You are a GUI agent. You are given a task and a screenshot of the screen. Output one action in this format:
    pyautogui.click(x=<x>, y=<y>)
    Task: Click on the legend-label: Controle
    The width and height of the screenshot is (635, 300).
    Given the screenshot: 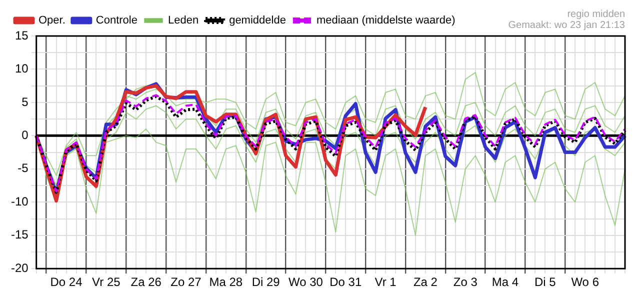 What is the action you would take?
    pyautogui.click(x=117, y=20)
    